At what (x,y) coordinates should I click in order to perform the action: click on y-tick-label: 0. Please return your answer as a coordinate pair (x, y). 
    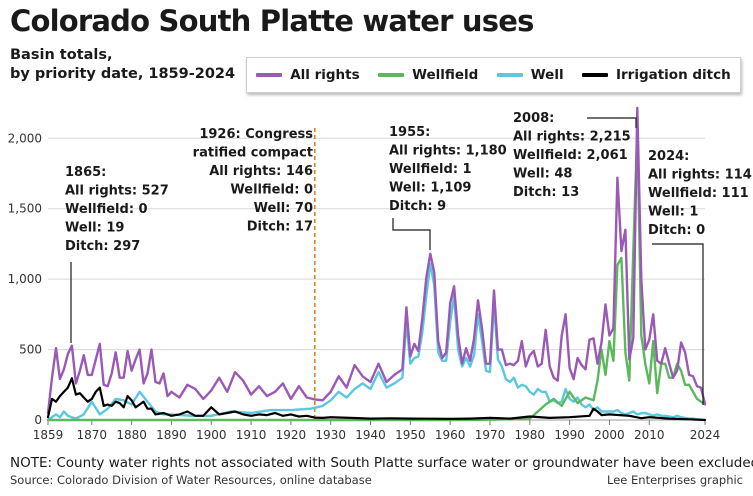
    Looking at the image, I should click on (38, 420).